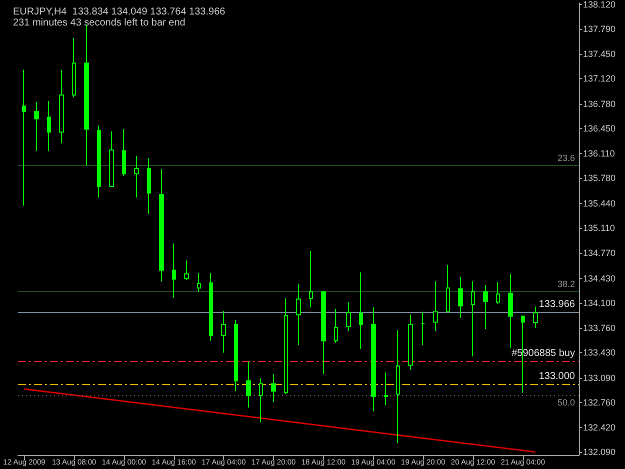  What do you see at coordinates (599, 253) in the screenshot?
I see `y-tick-label: 134.770` at bounding box center [599, 253].